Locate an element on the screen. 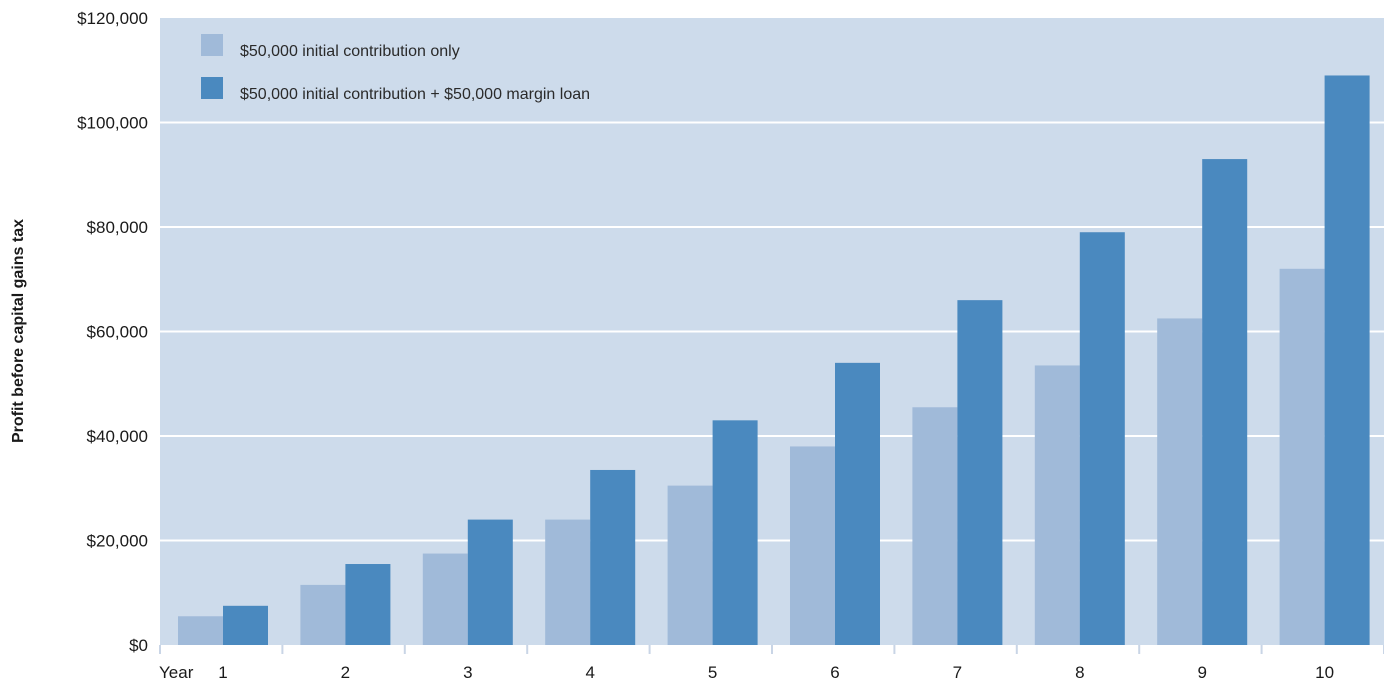  y-axis-label: Profit before capital gains tax is located at coordinates (18, 331).